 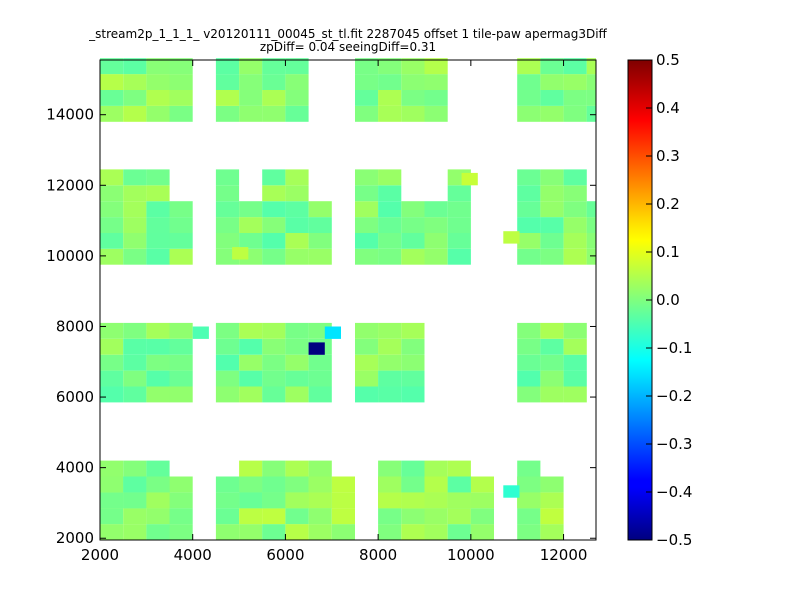 What do you see at coordinates (75, 468) in the screenshot?
I see `y-tick-label: 4000` at bounding box center [75, 468].